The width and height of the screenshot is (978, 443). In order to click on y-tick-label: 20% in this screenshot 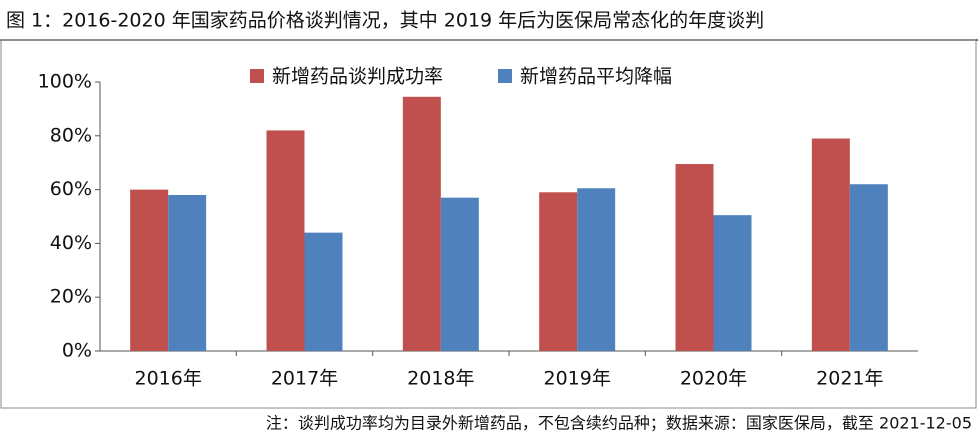, I will do `click(71, 297)`.